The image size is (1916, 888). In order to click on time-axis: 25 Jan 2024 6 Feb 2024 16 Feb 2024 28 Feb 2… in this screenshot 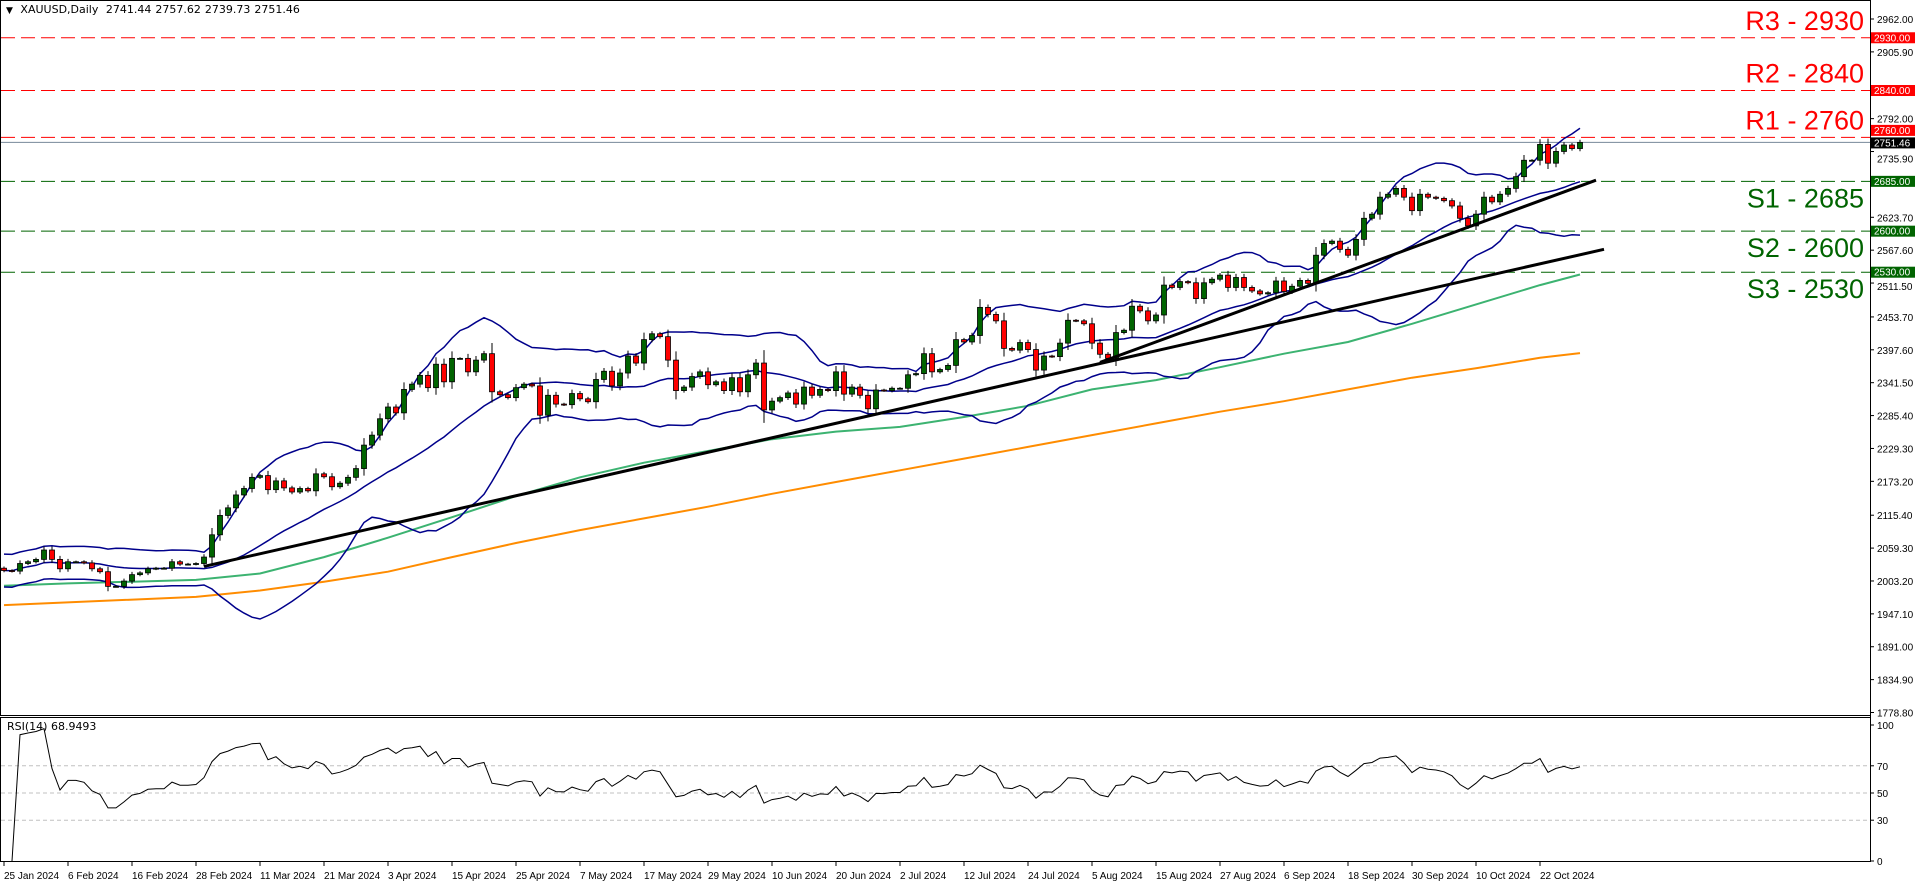, I will do `click(799, 872)`.